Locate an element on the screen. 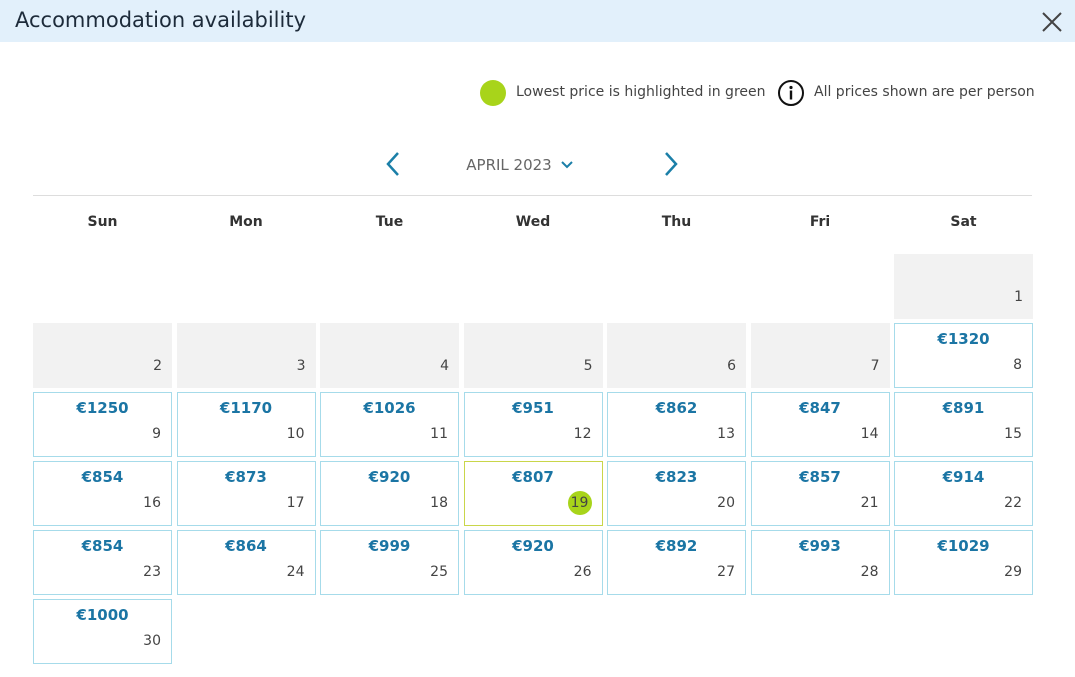 This screenshot has width=1075, height=677. prev-month is located at coordinates (393, 164).